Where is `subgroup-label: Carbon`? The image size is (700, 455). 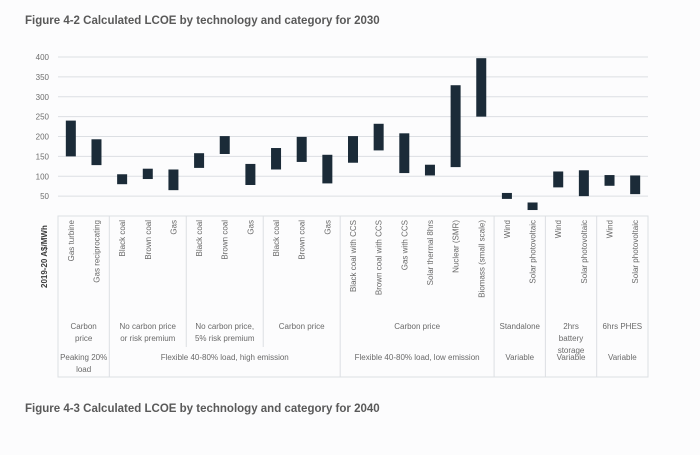 subgroup-label: Carbon is located at coordinates (84, 326).